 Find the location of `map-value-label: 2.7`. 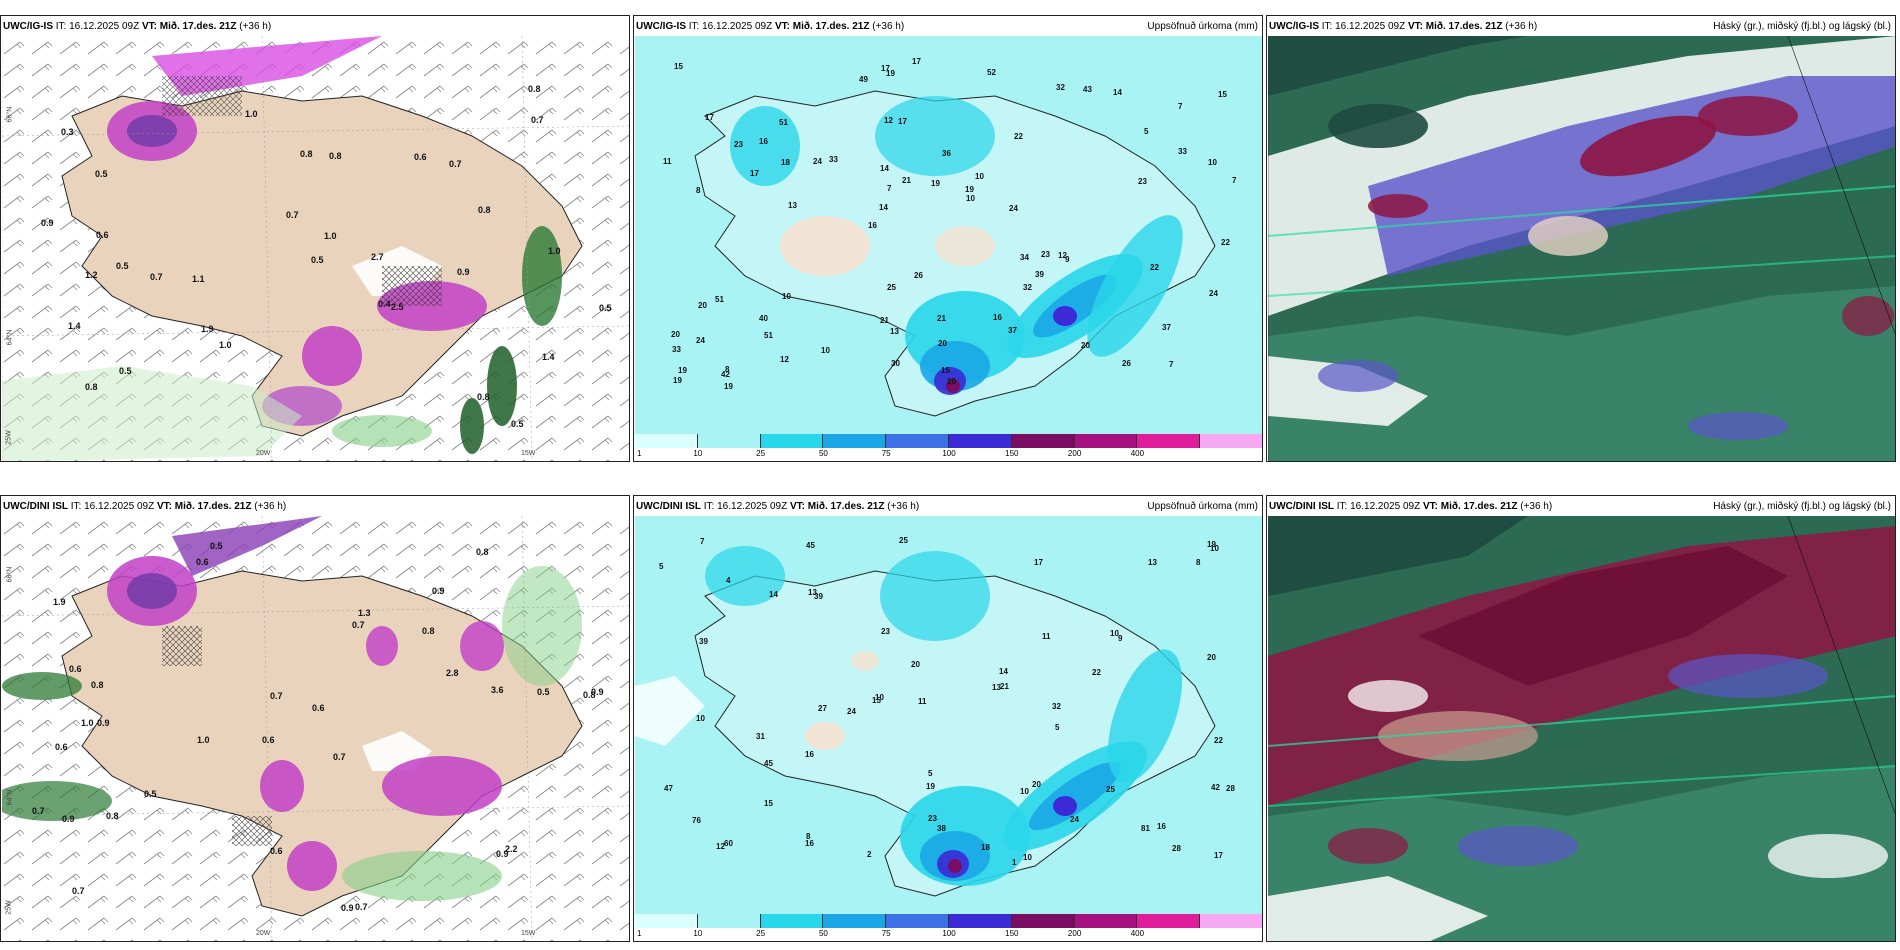

map-value-label: 2.7 is located at coordinates (377, 257).